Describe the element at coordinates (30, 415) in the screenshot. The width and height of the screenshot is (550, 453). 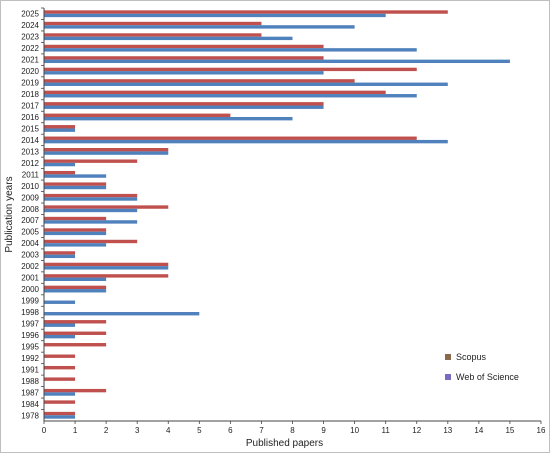
I see `y-tick-label-1978: 1978` at that location.